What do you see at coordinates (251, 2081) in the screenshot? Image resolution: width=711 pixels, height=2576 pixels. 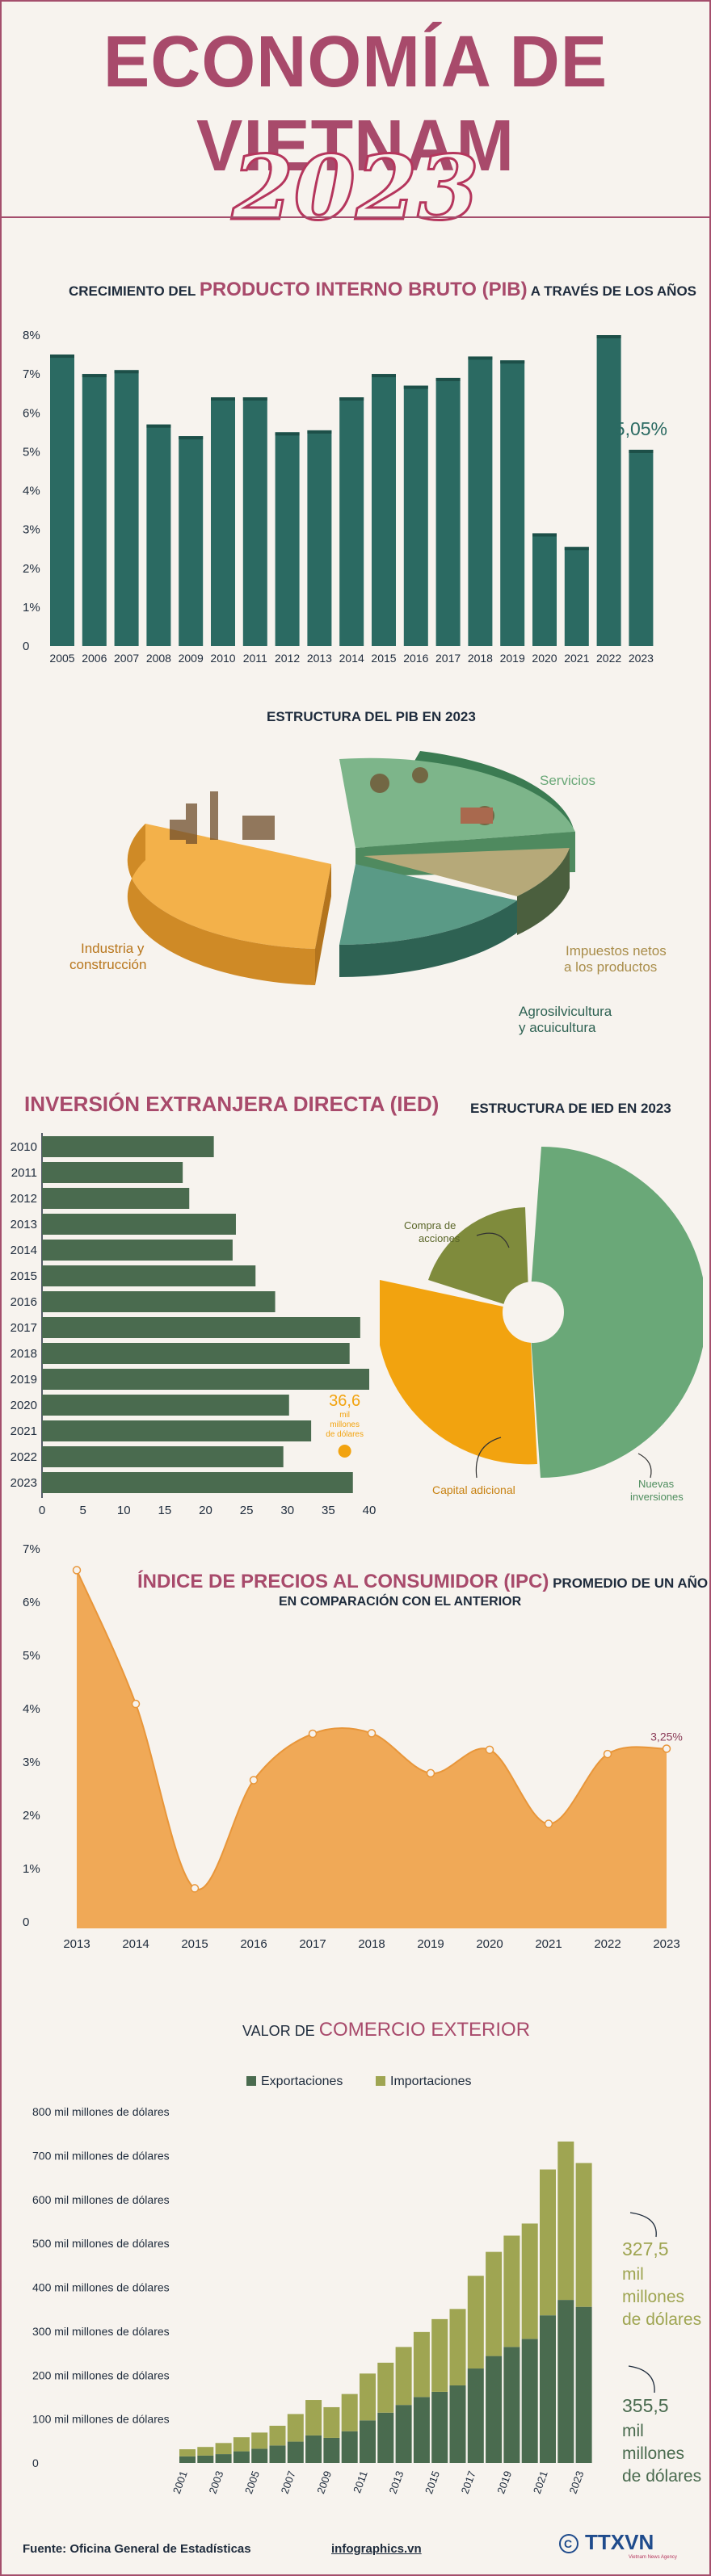 I see `trade-legend-swatch` at bounding box center [251, 2081].